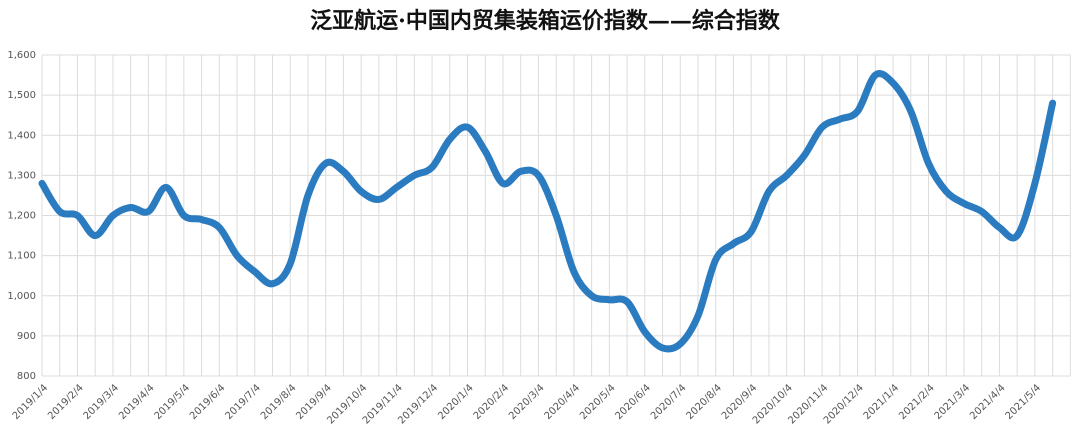 The height and width of the screenshot is (429, 1080). Describe the element at coordinates (66, 402) in the screenshot. I see `x-tick-label: 2019/2/4` at that location.